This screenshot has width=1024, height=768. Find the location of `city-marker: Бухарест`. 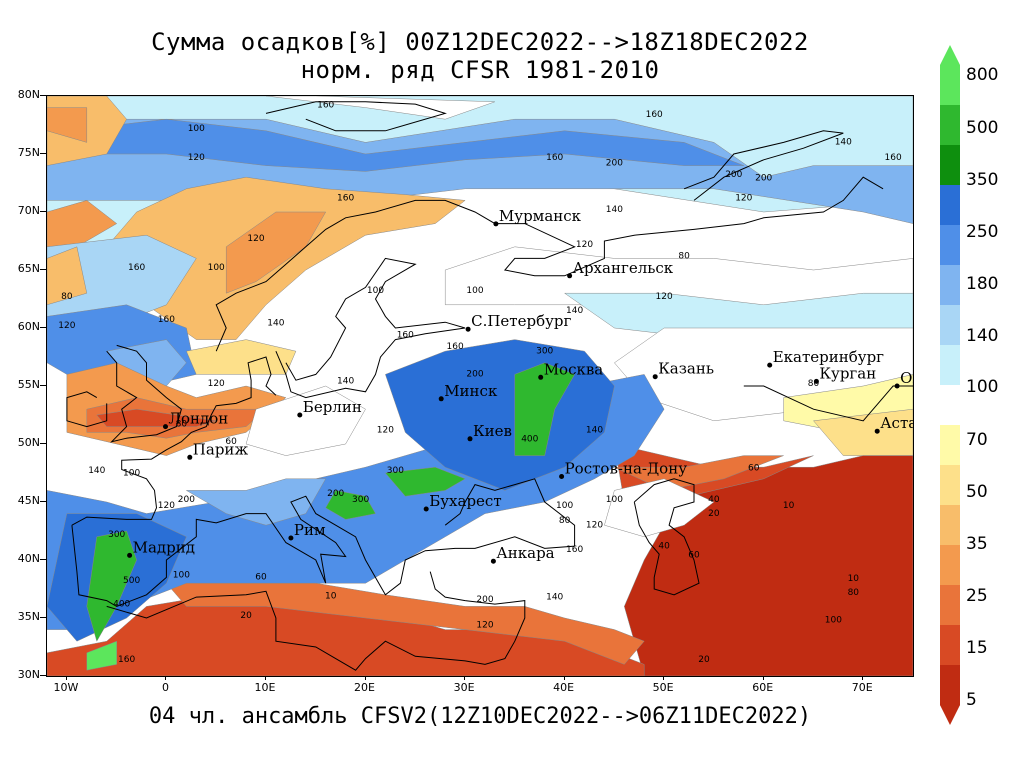

city-marker: Бухарест is located at coordinates (462, 502).